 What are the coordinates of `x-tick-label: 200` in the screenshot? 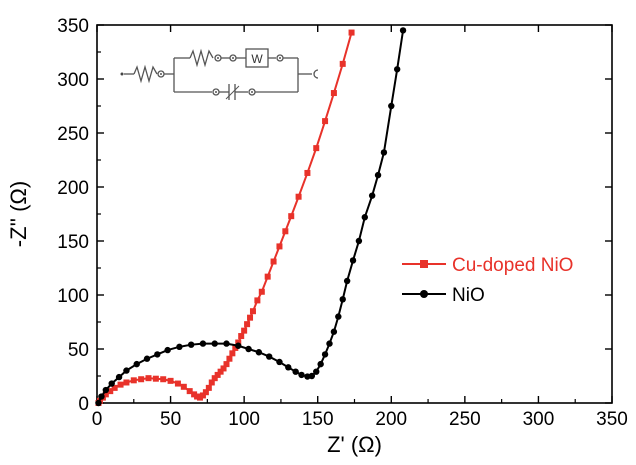 It's located at (391, 419).